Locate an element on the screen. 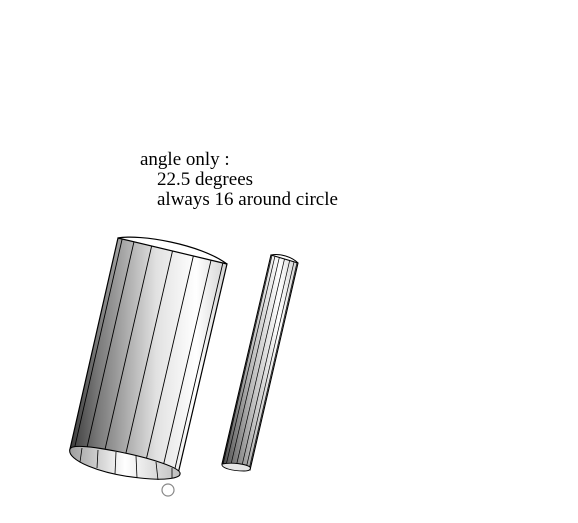 This screenshot has width=578, height=523. large-cylinder is located at coordinates (148, 358).